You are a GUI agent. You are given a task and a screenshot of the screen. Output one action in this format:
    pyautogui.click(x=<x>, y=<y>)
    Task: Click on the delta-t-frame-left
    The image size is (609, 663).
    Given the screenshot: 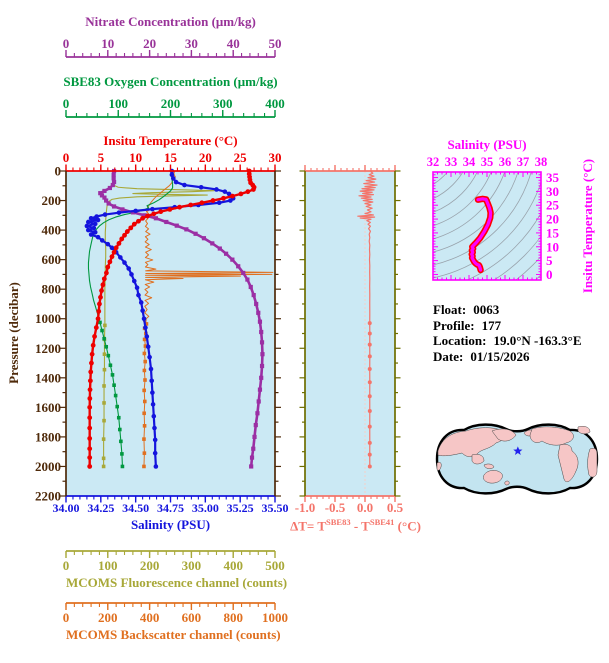 What is the action you would take?
    pyautogui.click(x=302, y=333)
    